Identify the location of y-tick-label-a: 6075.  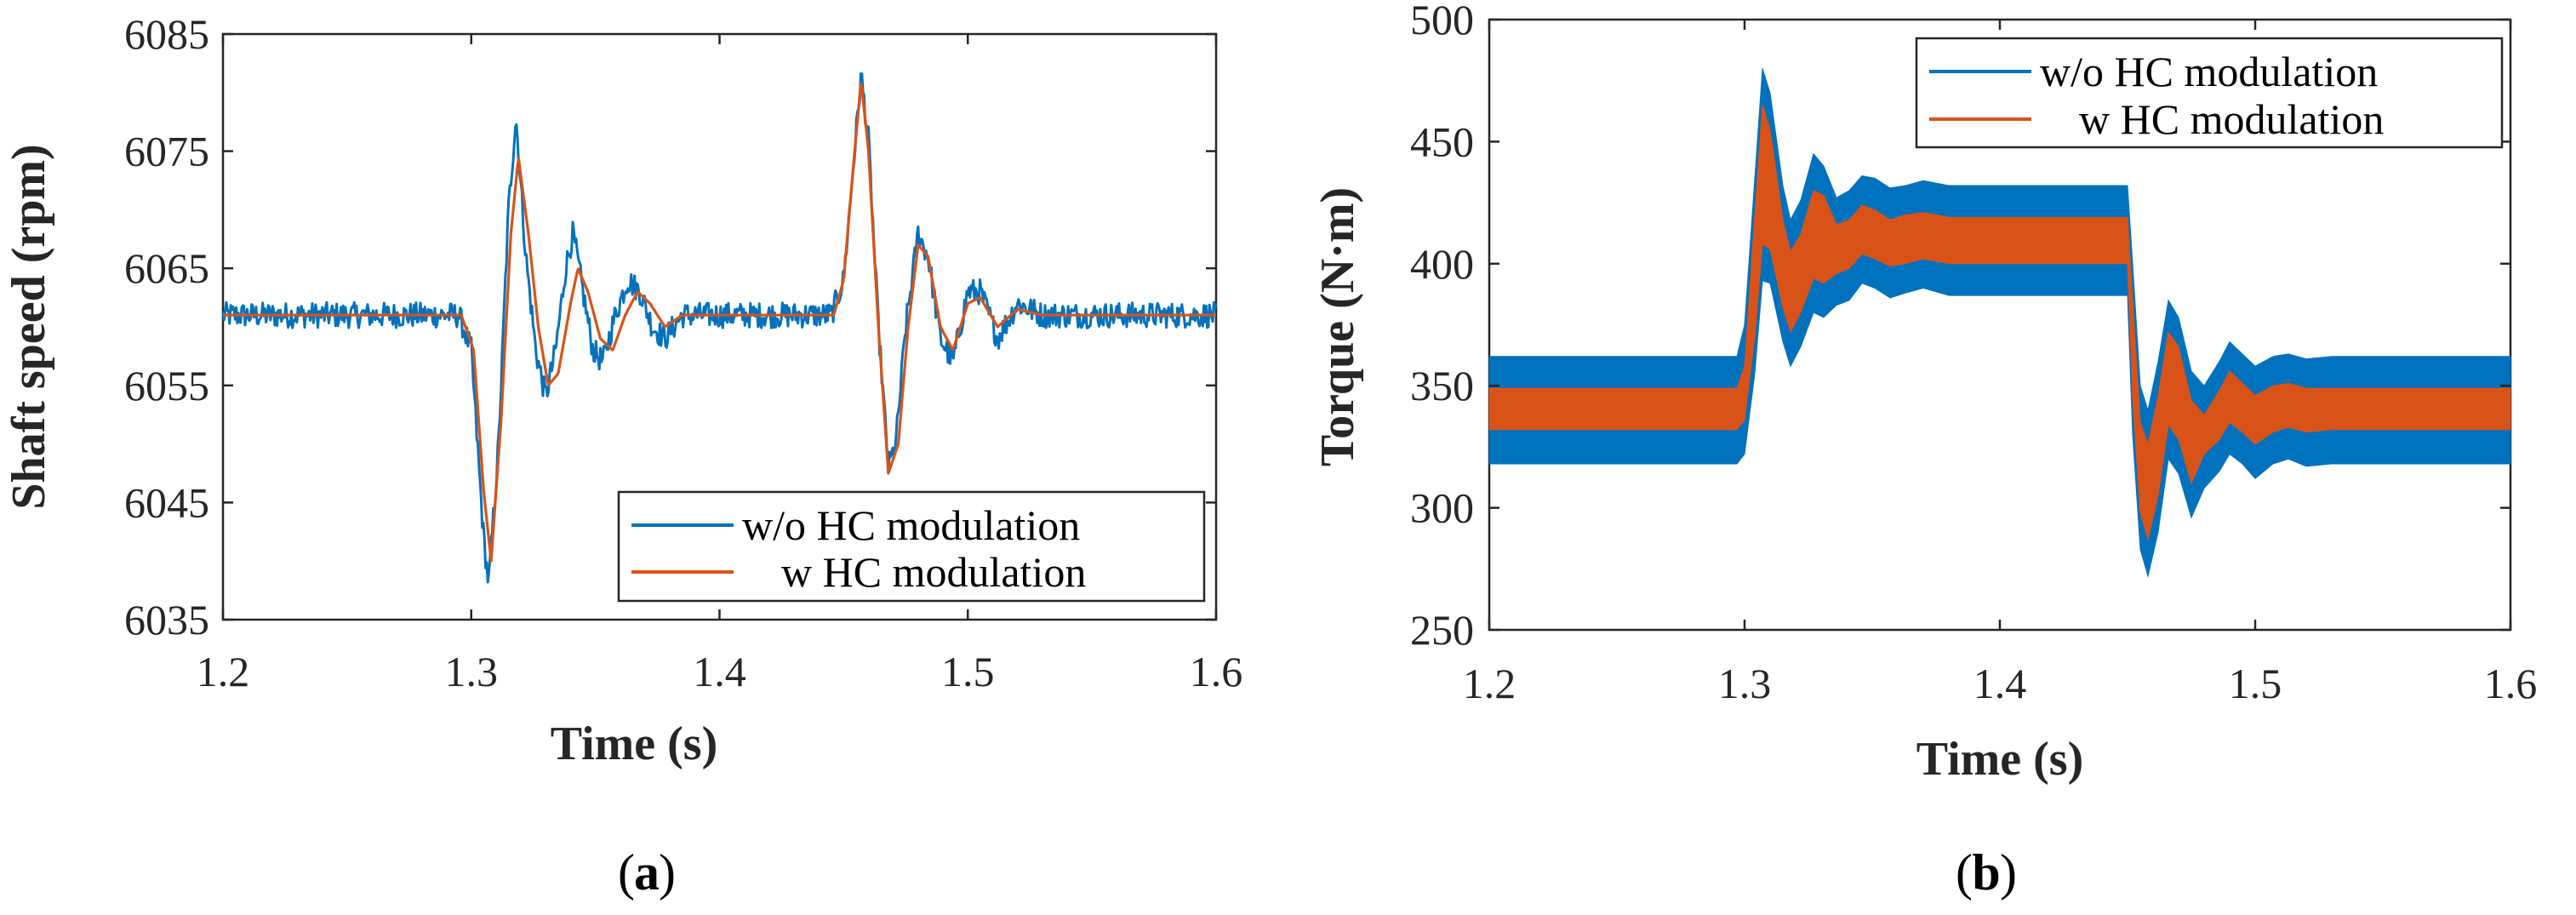
(166, 151).